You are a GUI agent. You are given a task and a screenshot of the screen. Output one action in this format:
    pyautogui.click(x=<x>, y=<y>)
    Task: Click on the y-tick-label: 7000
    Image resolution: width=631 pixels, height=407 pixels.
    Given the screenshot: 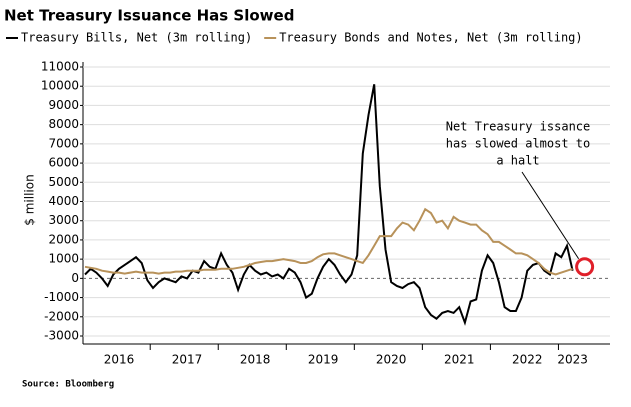 What is the action you would take?
    pyautogui.click(x=63, y=143)
    